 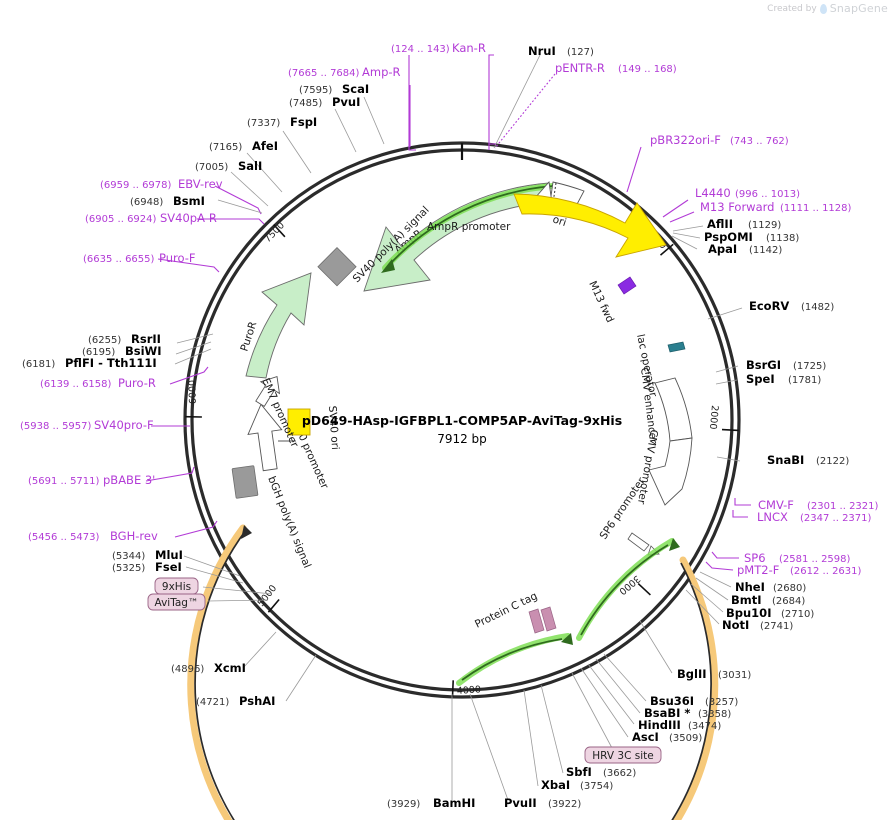 I want to click on svg-text: ScaI, so click(x=355, y=89).